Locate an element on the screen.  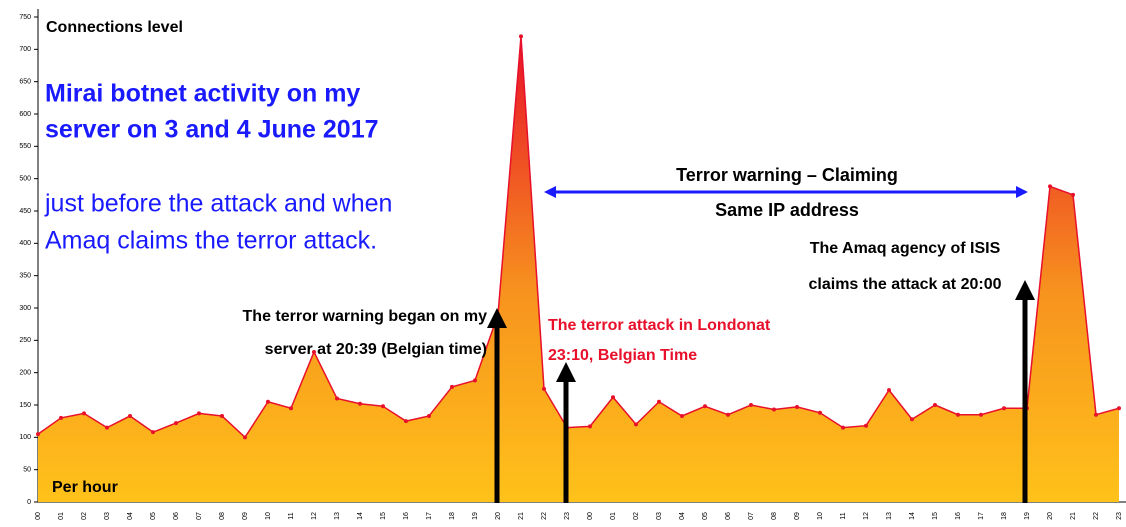
y-tick-label: 600 is located at coordinates (25, 114).